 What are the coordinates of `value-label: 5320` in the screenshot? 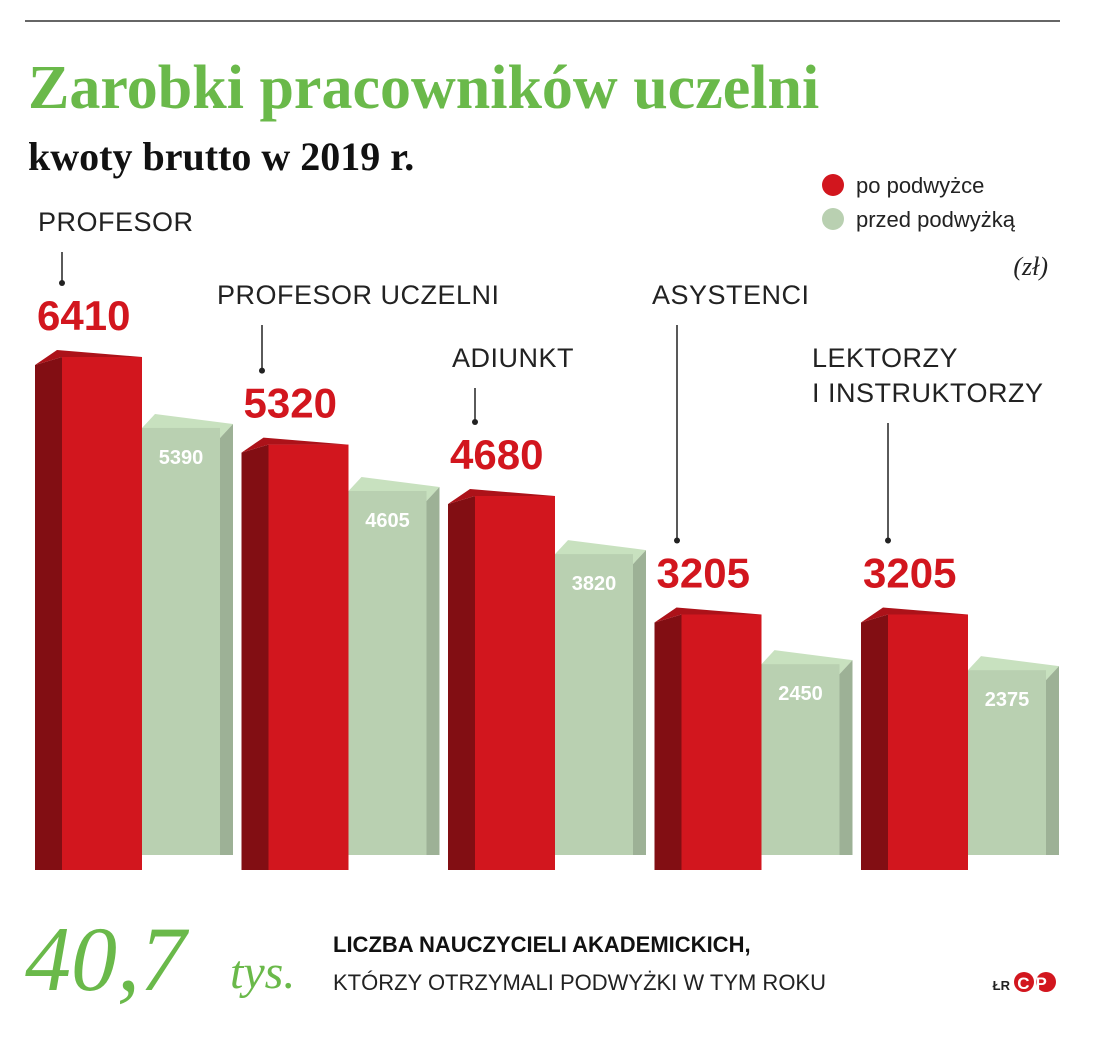 It's located at (290, 403).